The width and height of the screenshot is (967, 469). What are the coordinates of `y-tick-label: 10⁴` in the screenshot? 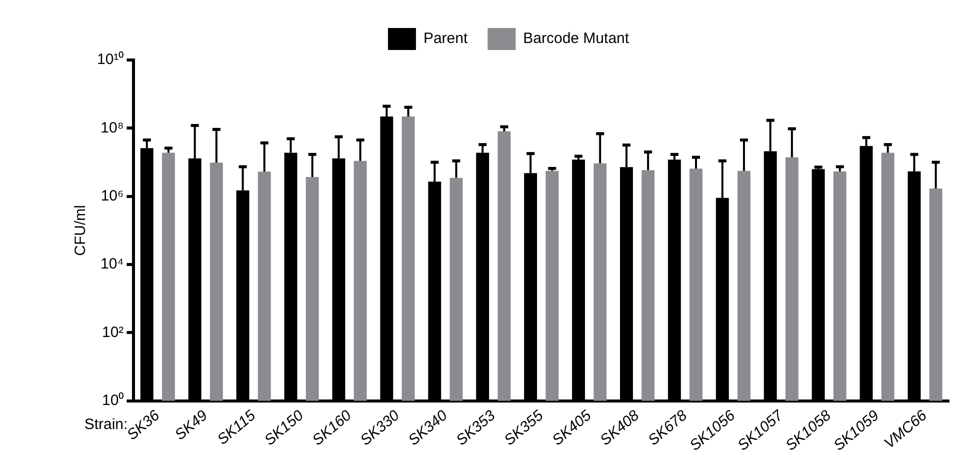 It's located at (112, 264).